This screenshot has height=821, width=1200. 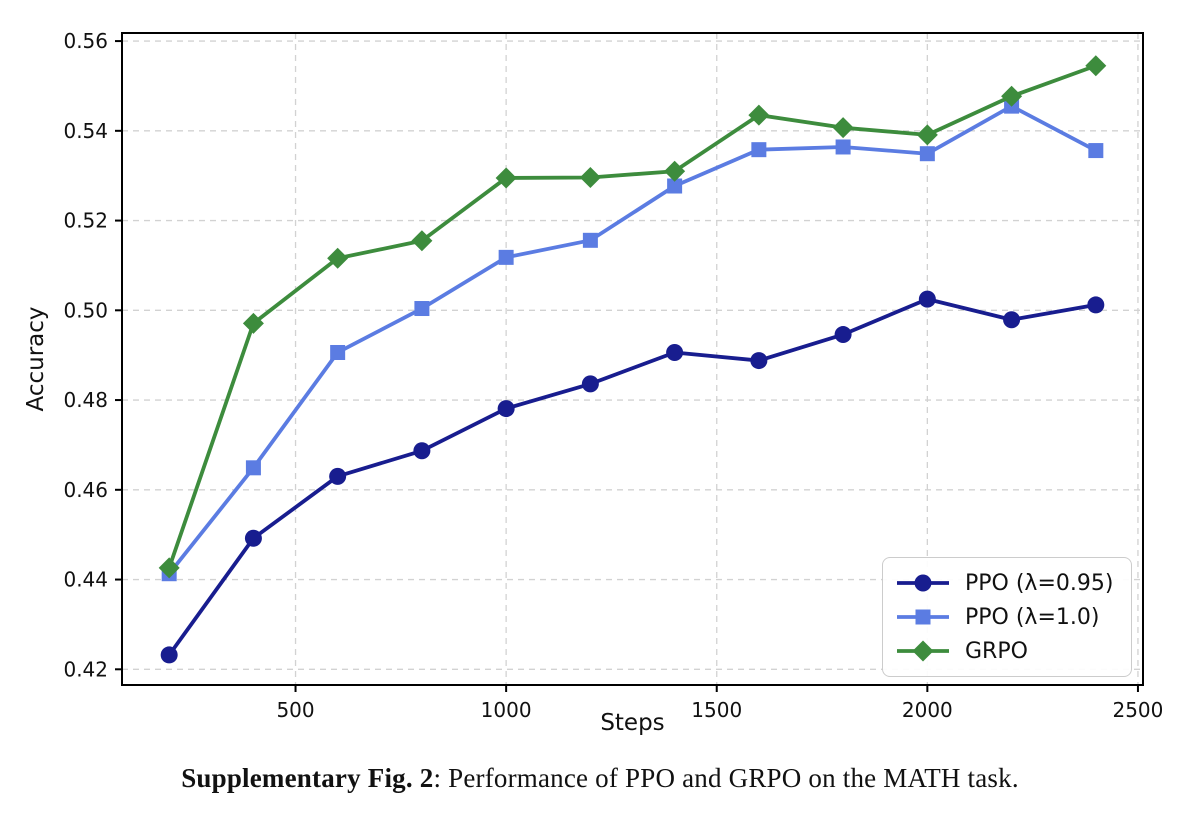 I want to click on x-tick-label: 1000, so click(x=506, y=710).